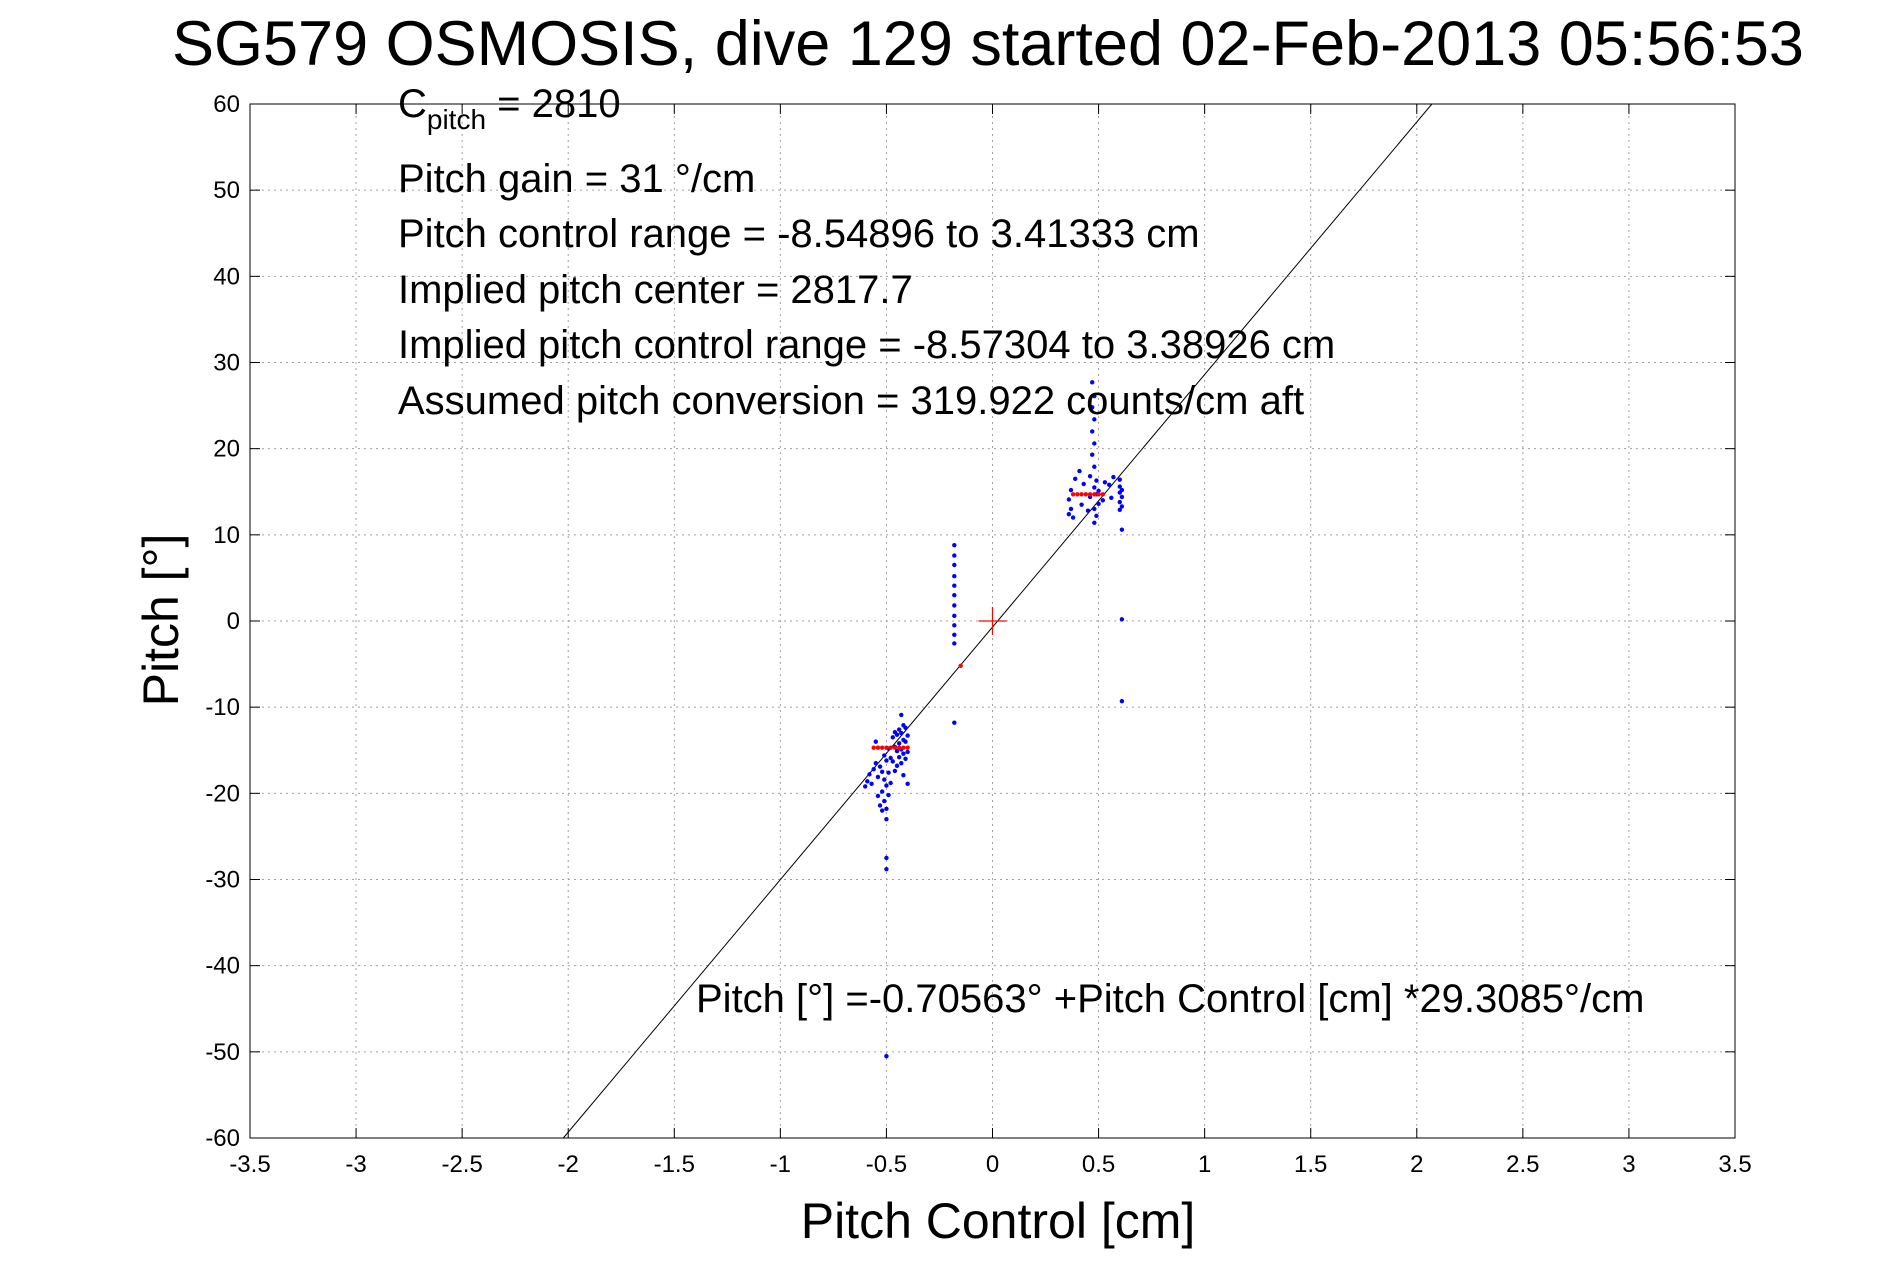  I want to click on y-axis-label: Pitch [°], so click(161, 620).